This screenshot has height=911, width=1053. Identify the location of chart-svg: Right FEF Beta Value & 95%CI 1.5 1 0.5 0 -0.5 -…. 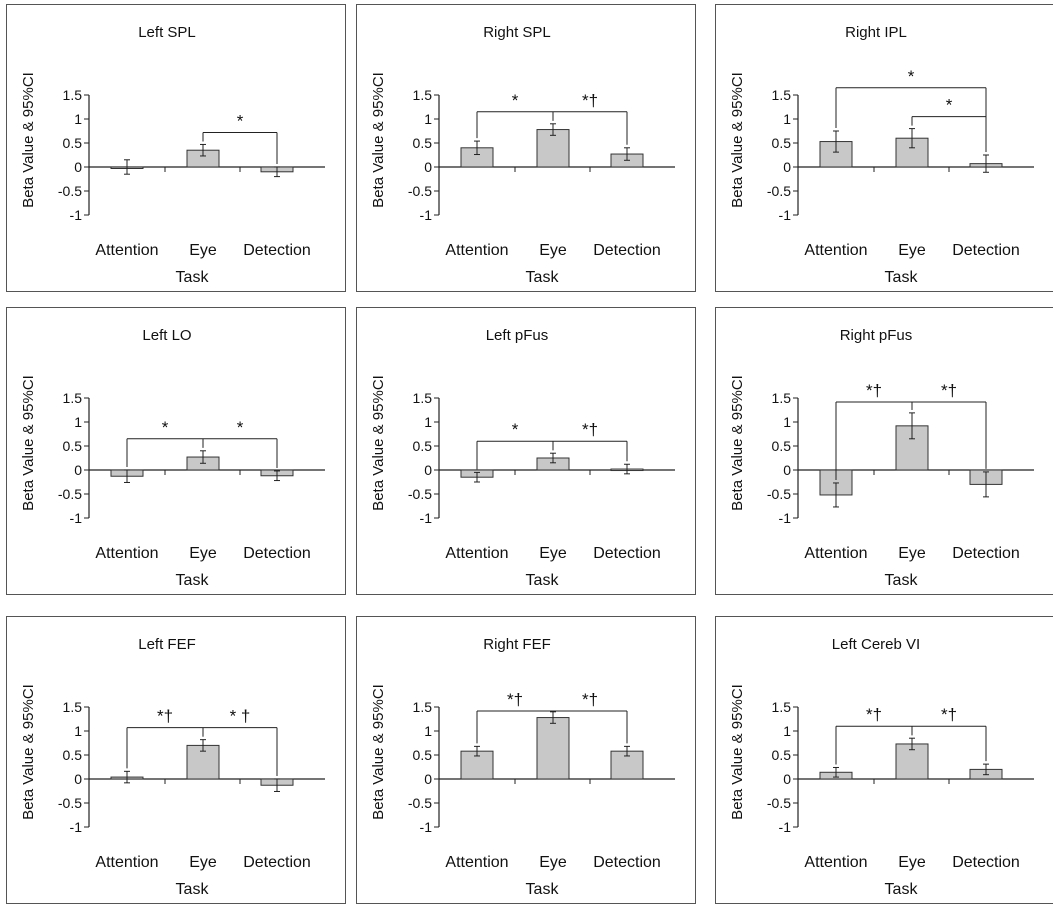
(522, 767).